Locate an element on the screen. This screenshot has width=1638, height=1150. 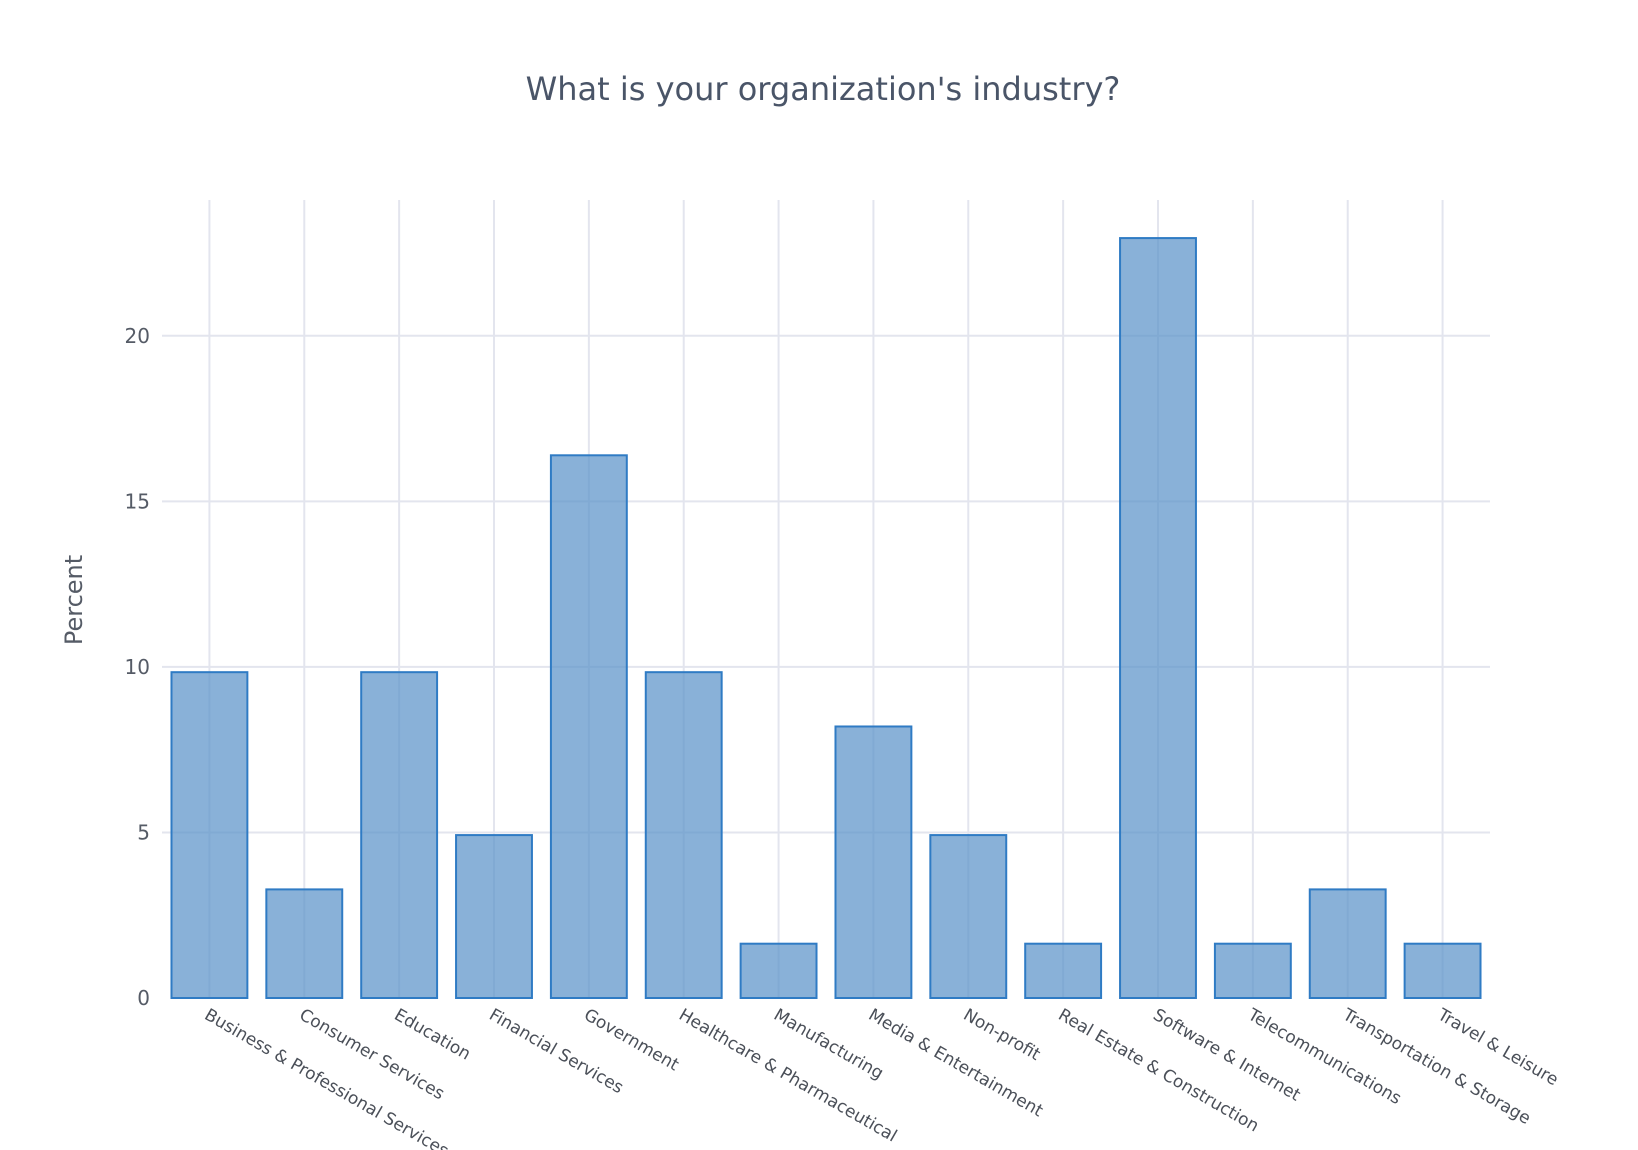
y-tick-label: 15 is located at coordinates (137, 501).